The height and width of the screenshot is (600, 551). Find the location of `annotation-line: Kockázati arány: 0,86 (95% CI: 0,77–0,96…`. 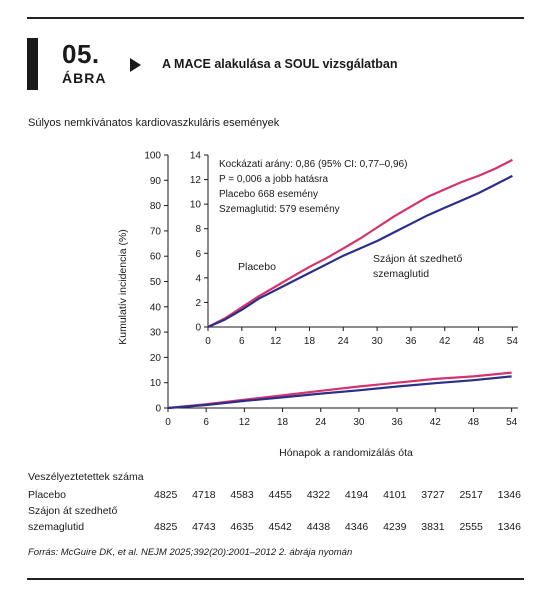

annotation-line: Kockázati arány: 0,86 (95% CI: 0,77–0,96… is located at coordinates (313, 164).